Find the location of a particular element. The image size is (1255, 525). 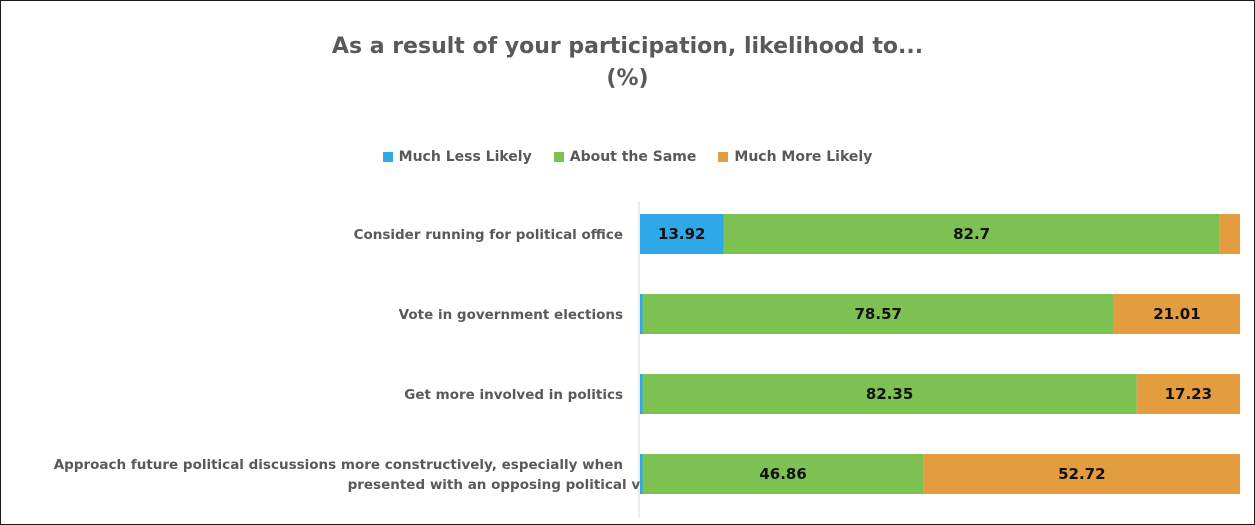

category-label: Consider running for political office is located at coordinates (488, 235).